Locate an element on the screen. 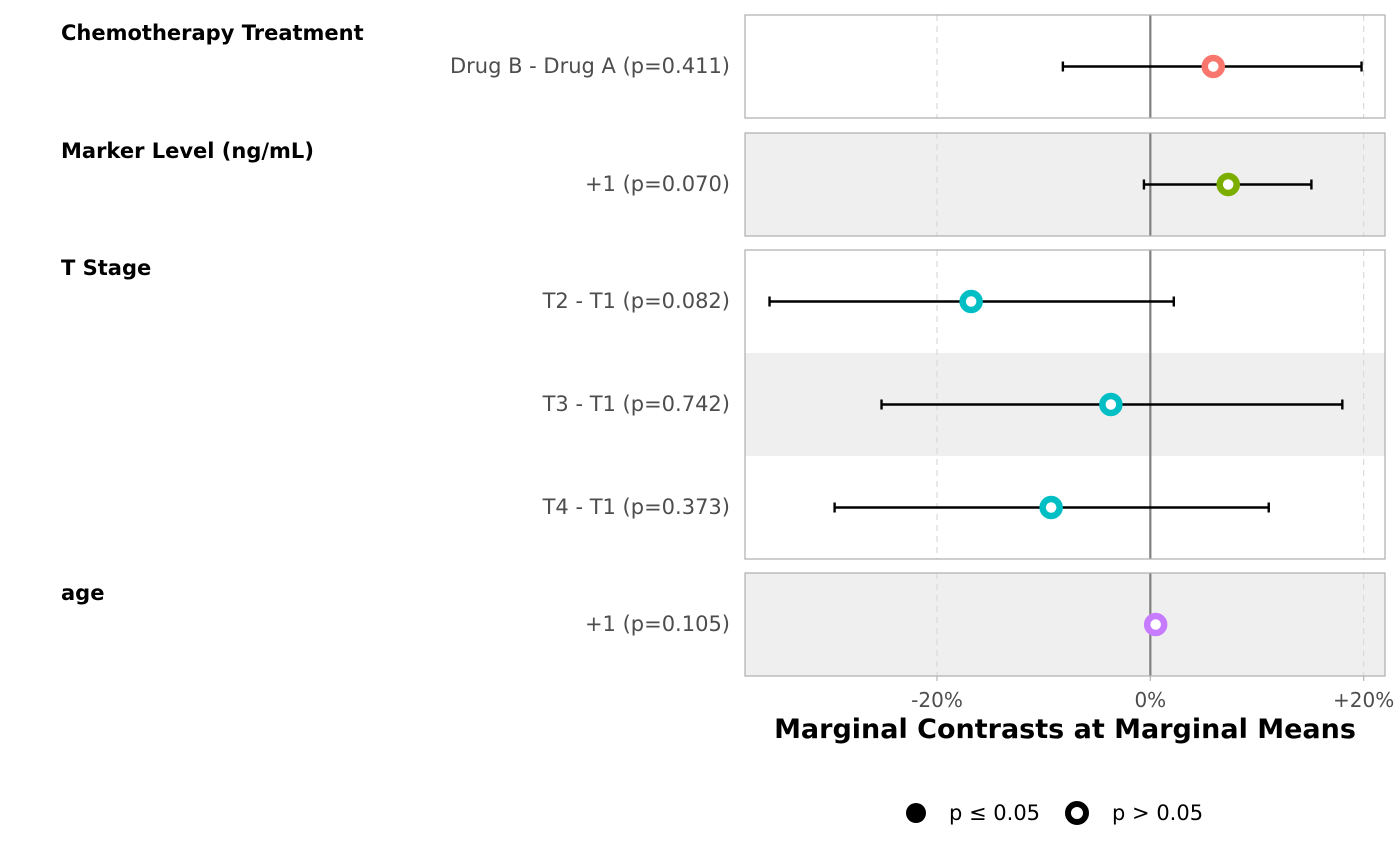 The height and width of the screenshot is (865, 1400). legend-item-not-significant: p > 0.05 is located at coordinates (1133, 813).